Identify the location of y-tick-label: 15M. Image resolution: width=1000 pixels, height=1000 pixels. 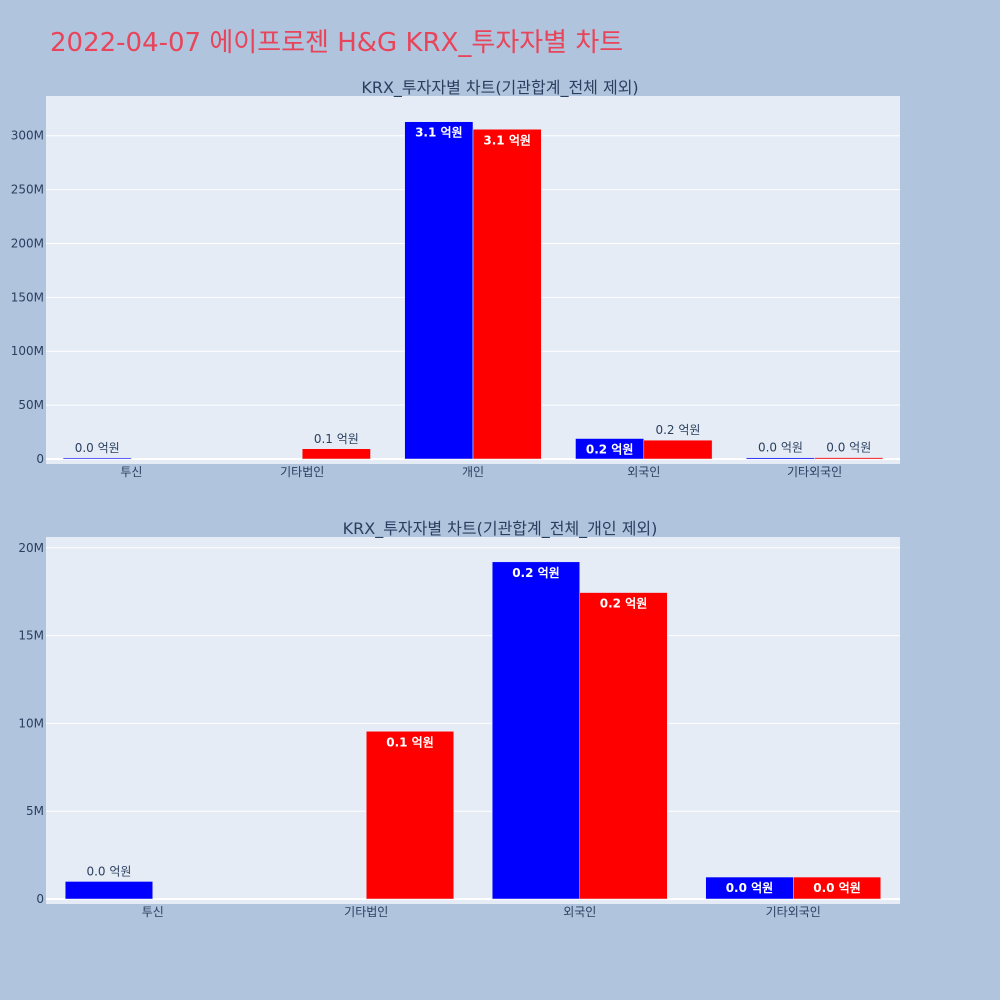
(31, 636).